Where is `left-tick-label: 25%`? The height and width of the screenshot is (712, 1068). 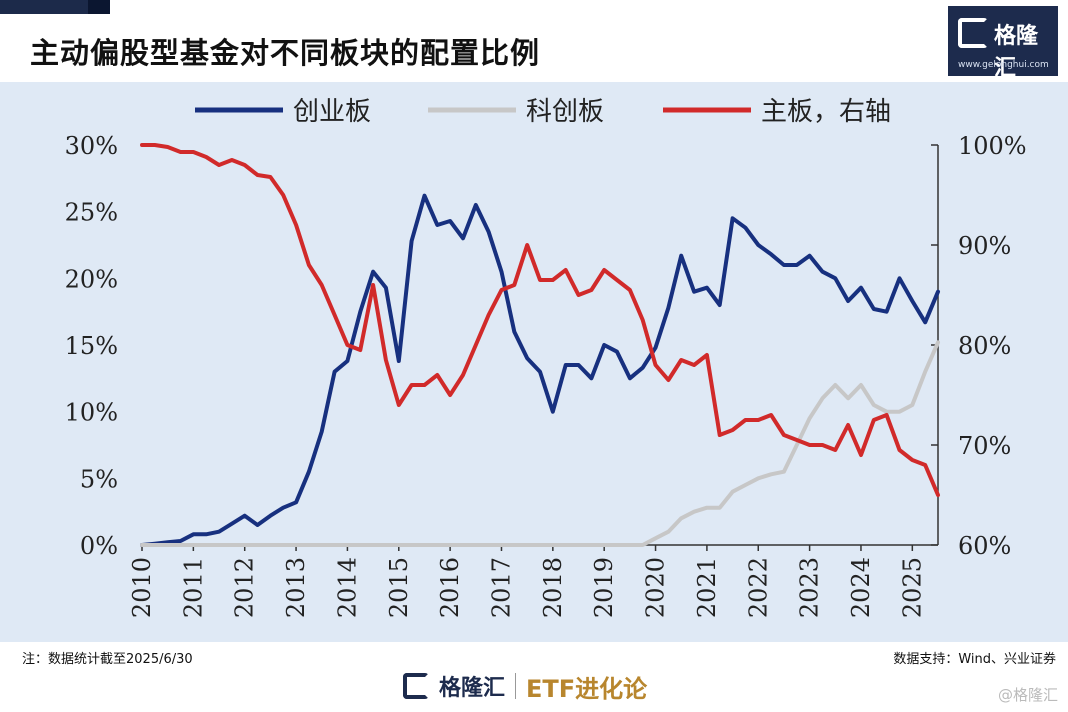
left-tick-label: 25% is located at coordinates (91, 213).